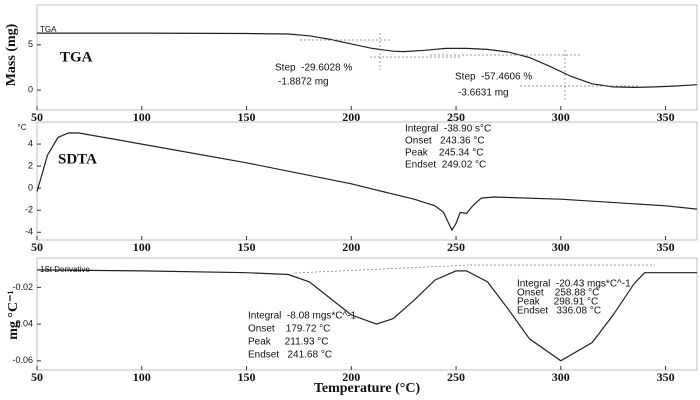  I want to click on y-tick-label: 4, so click(30, 143).